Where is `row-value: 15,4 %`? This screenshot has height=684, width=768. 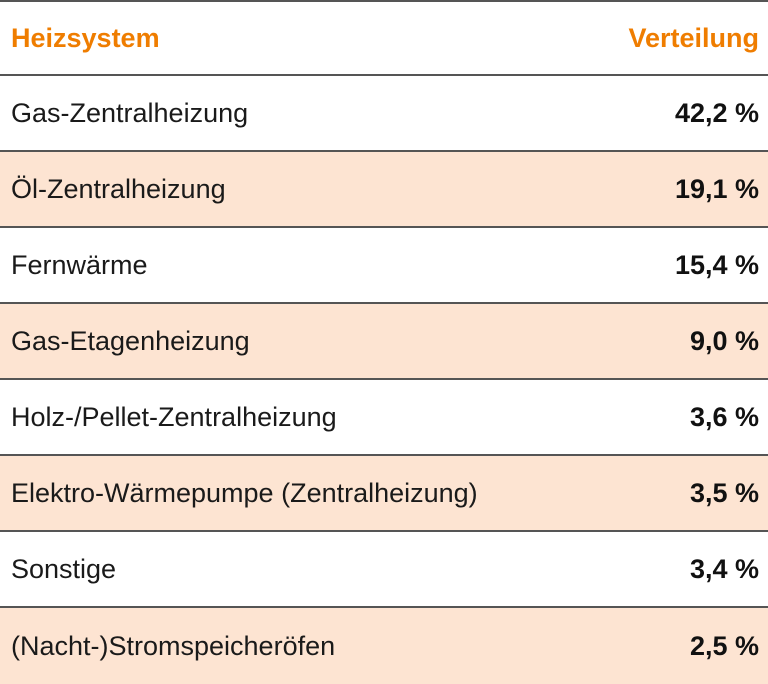 row-value: 15,4 % is located at coordinates (716, 264).